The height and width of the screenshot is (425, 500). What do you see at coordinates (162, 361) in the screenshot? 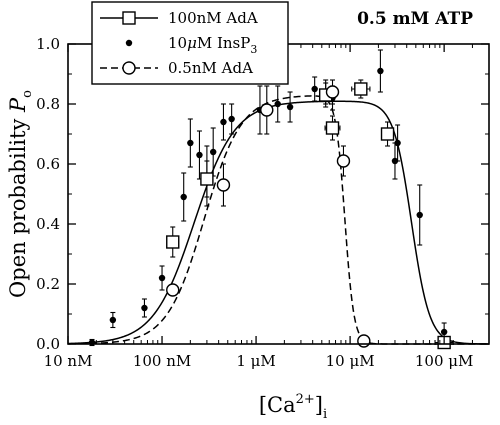
I see `x-tick-label: 100 nM` at bounding box center [162, 361].